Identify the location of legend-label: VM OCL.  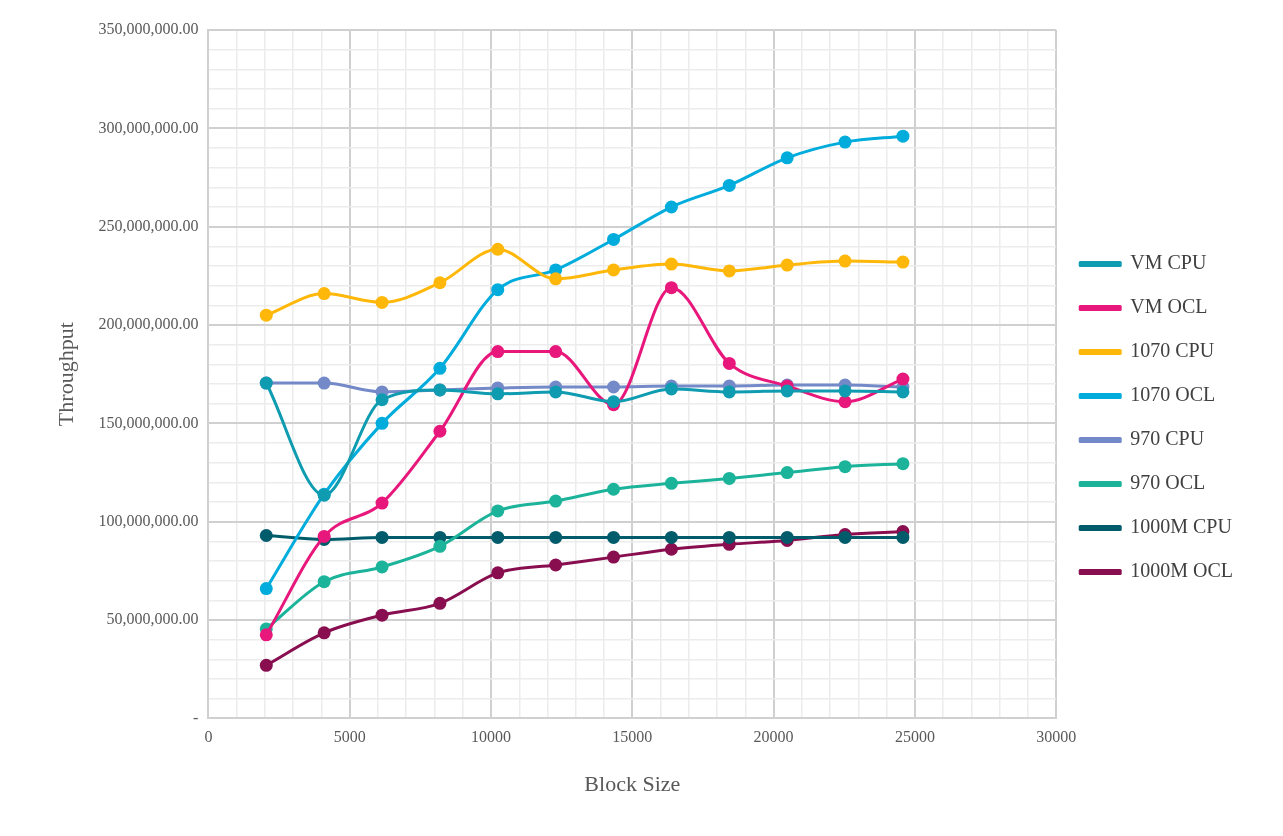
(1169, 306).